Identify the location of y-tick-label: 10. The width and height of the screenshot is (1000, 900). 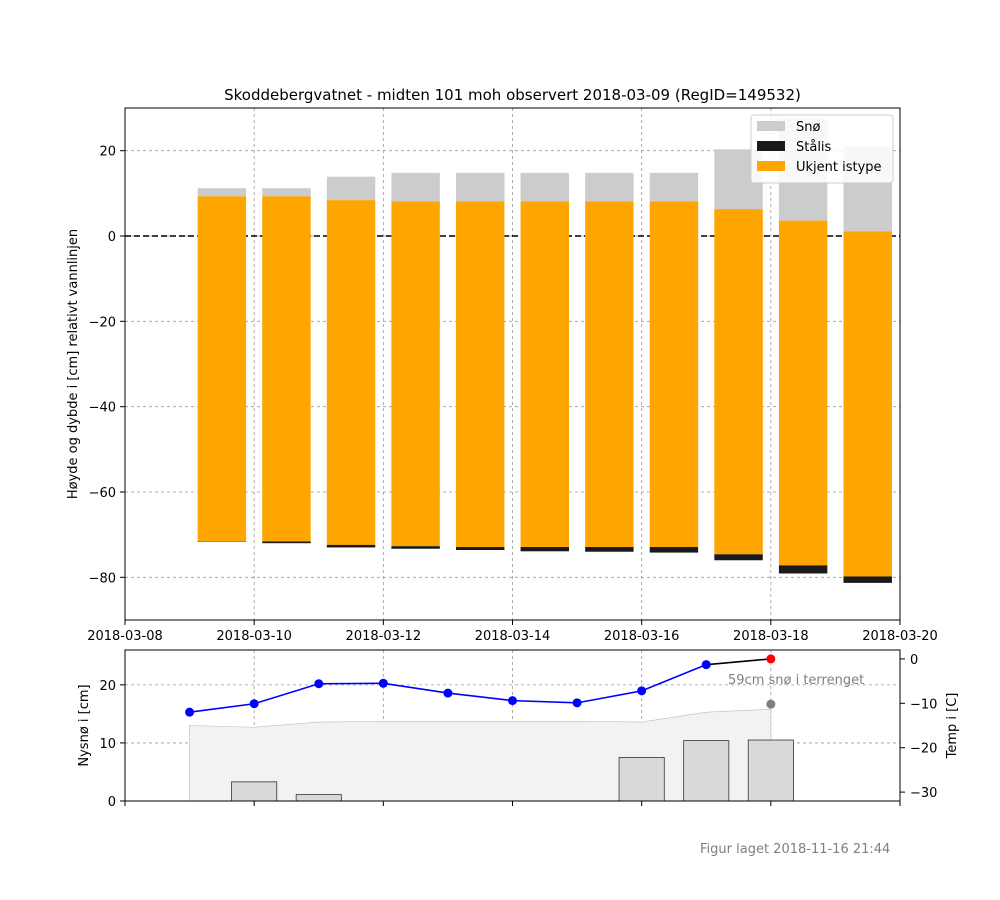
(107, 744).